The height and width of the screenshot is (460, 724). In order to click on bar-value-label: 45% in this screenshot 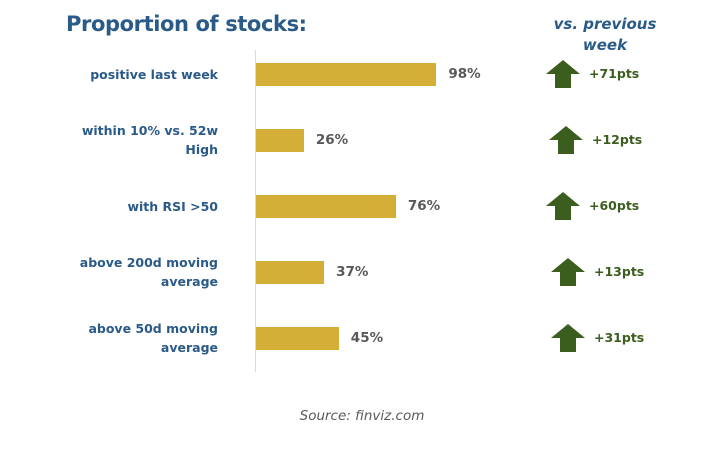, I will do `click(367, 337)`.